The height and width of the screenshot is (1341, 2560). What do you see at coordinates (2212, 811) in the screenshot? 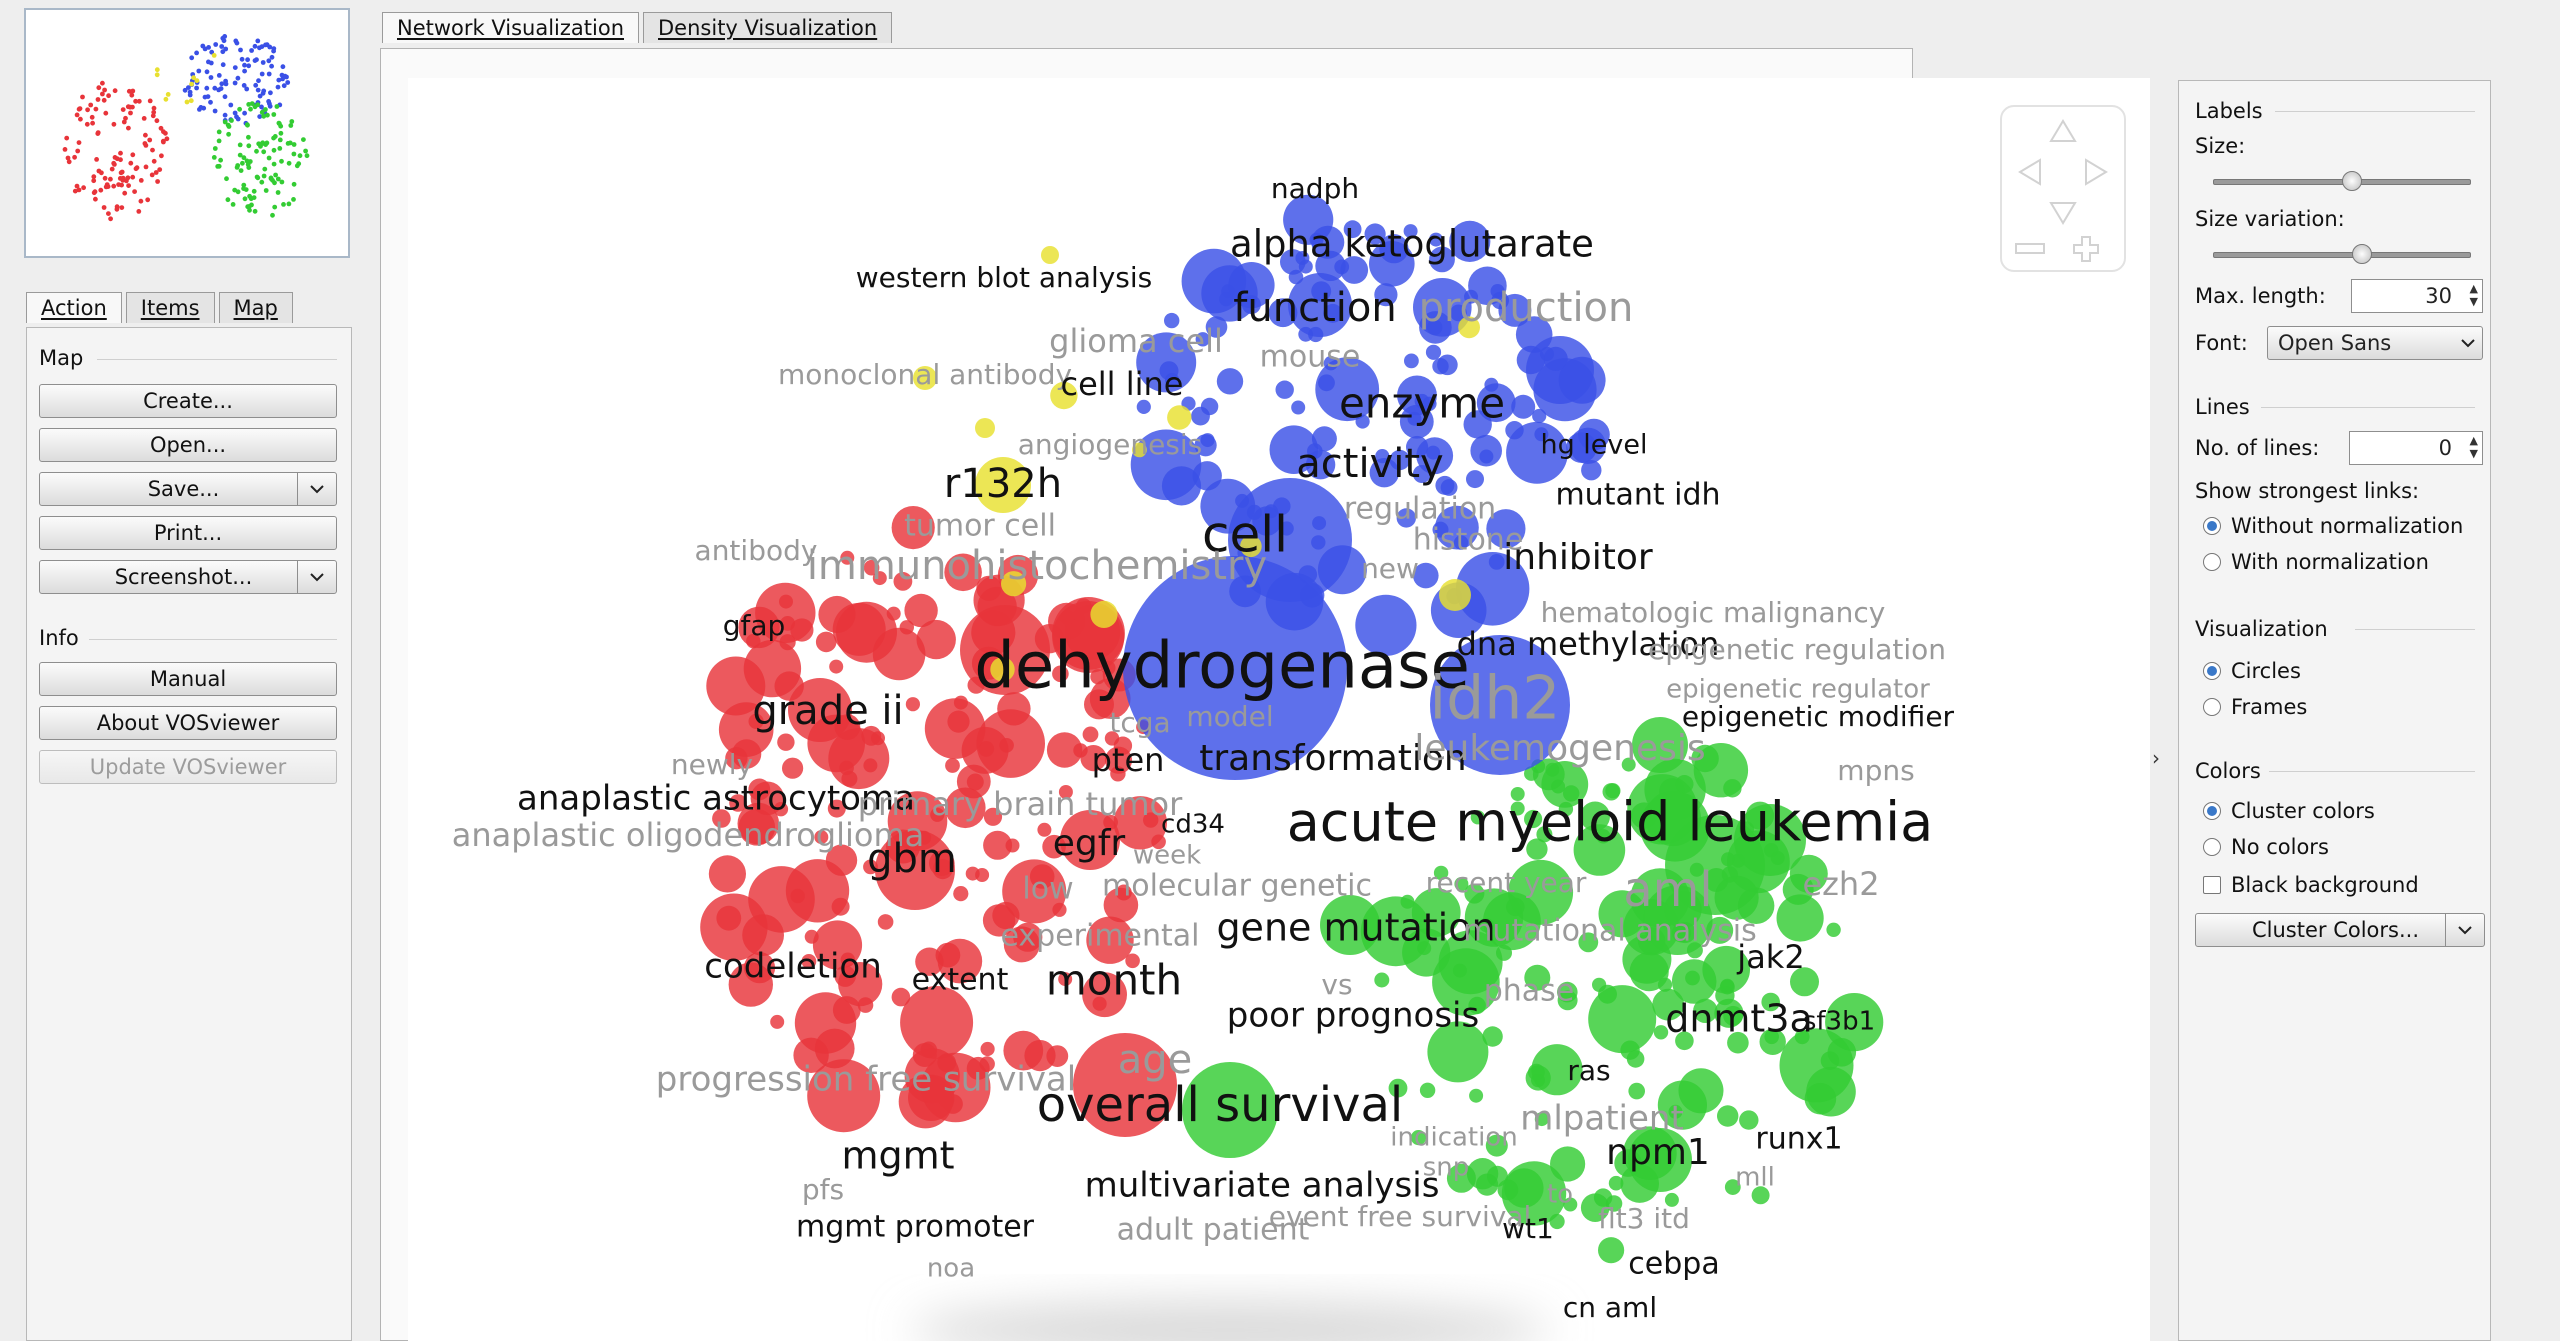
I see `cluster-colors-radio` at bounding box center [2212, 811].